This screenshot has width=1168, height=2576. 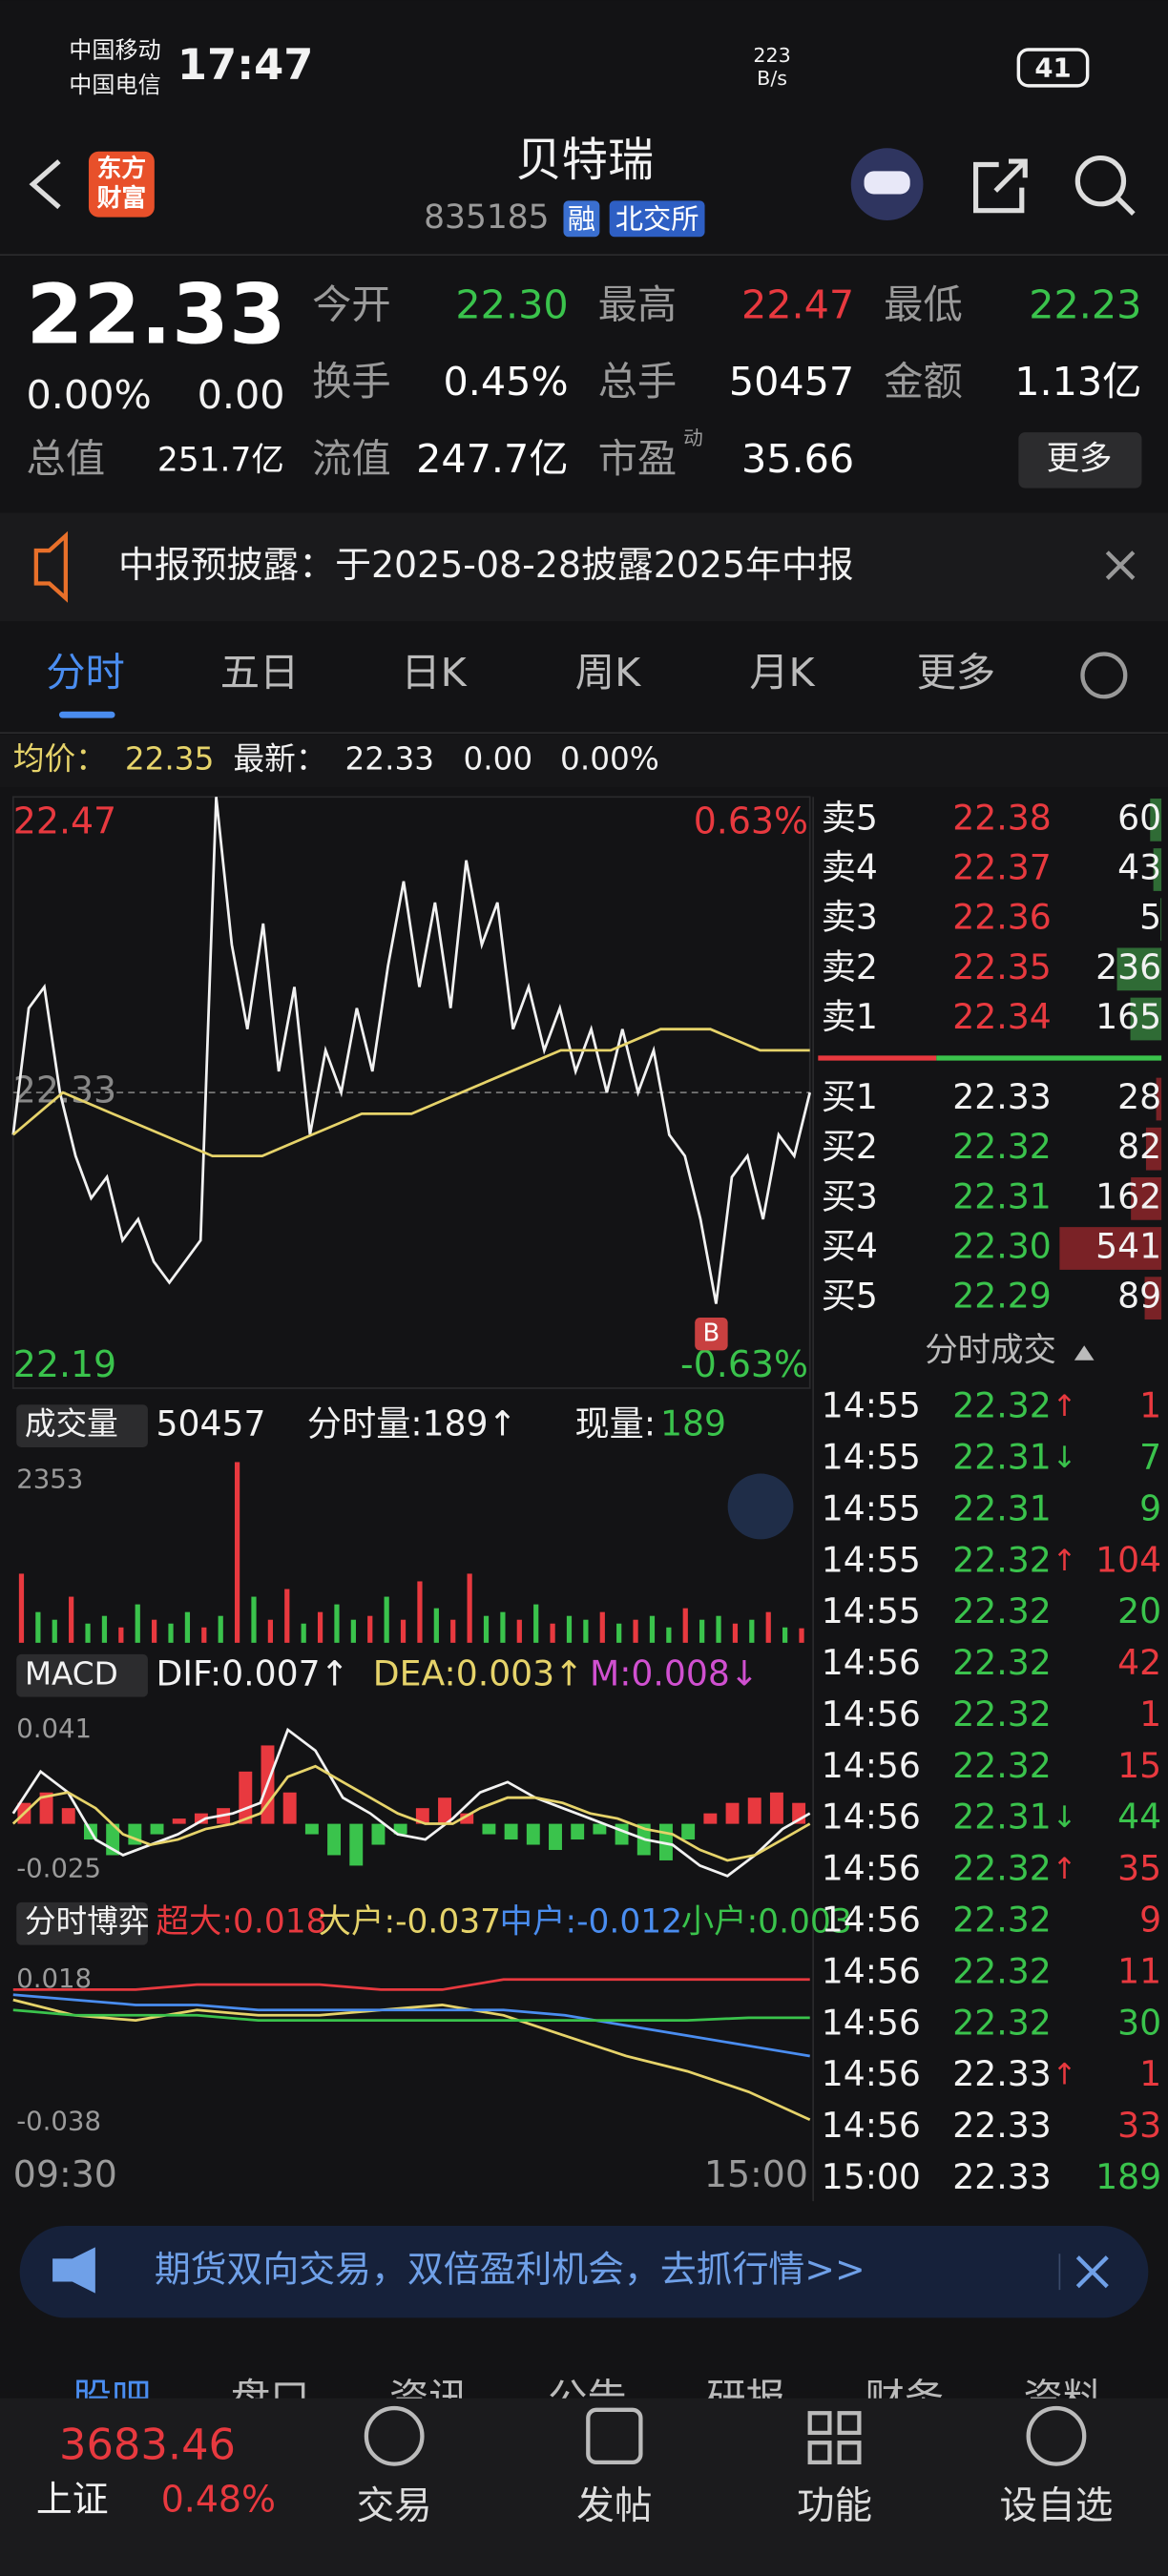 What do you see at coordinates (82, 1675) in the screenshot?
I see `macd-selector` at bounding box center [82, 1675].